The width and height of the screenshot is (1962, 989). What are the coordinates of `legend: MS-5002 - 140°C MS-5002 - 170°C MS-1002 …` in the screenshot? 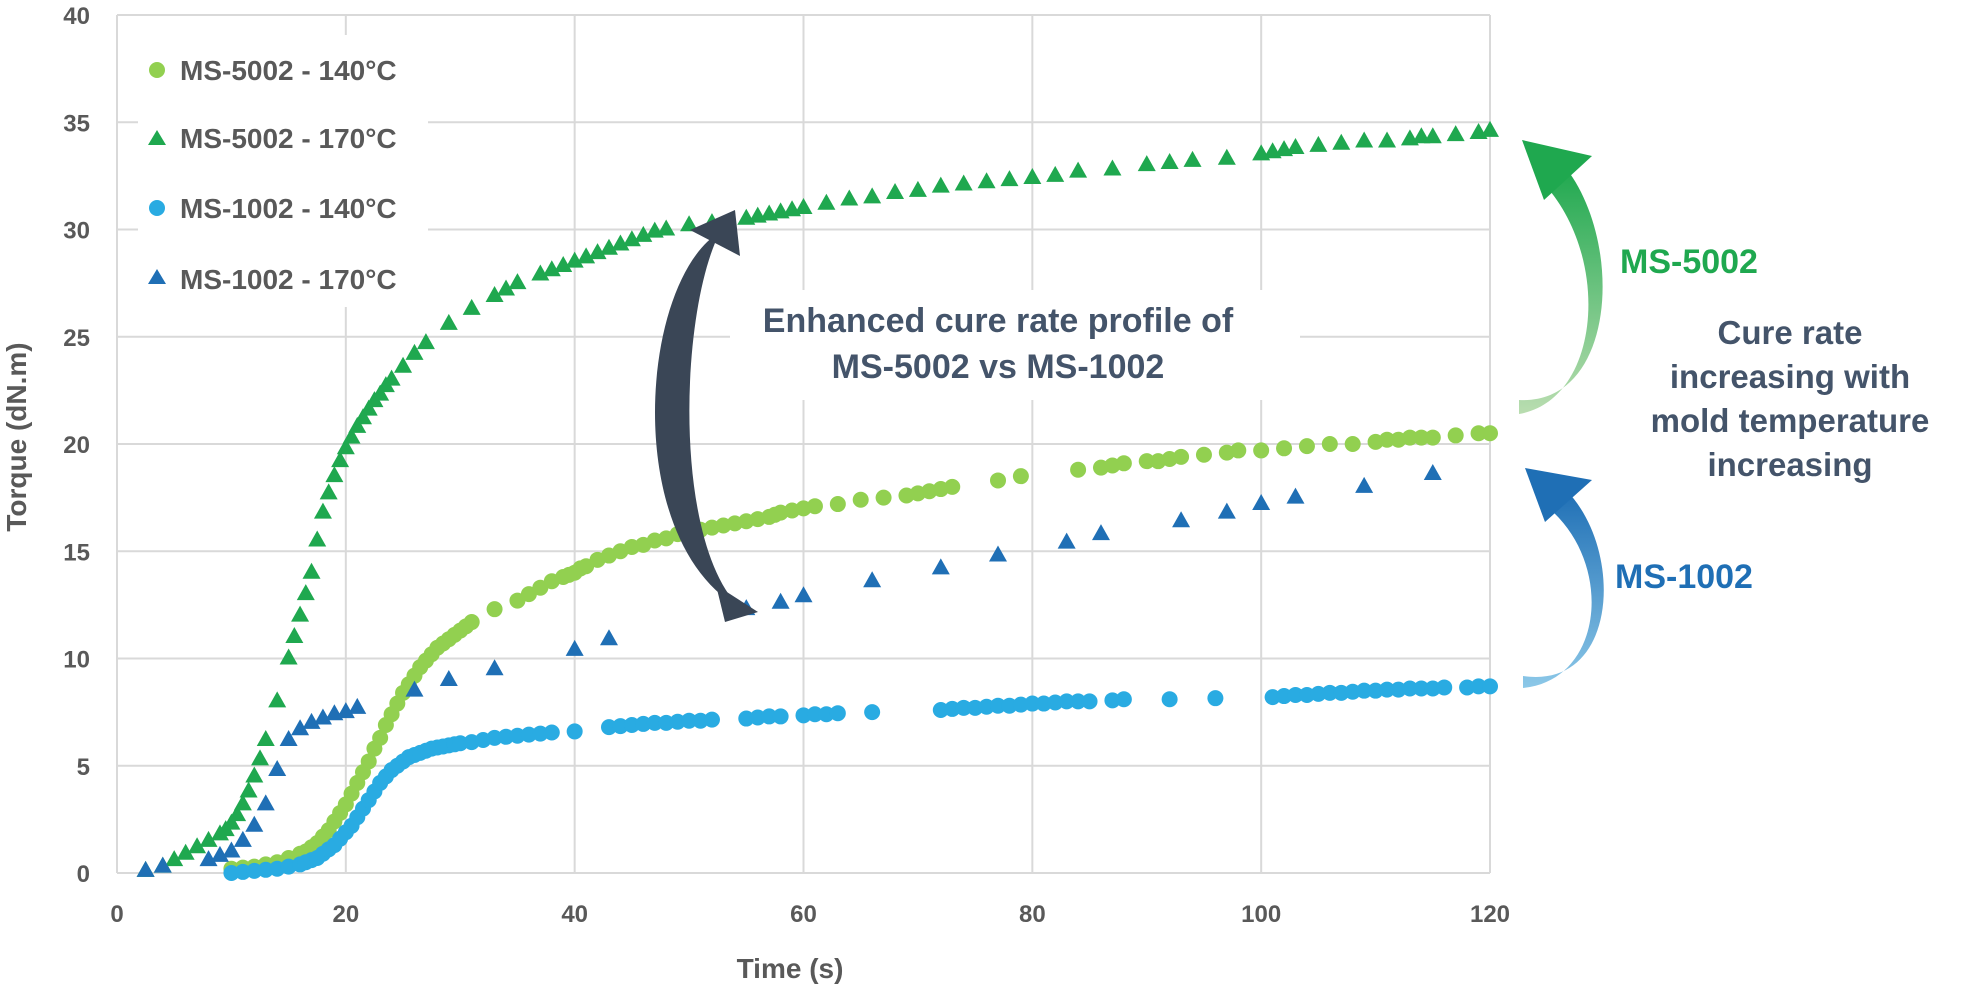 It's located at (283, 171).